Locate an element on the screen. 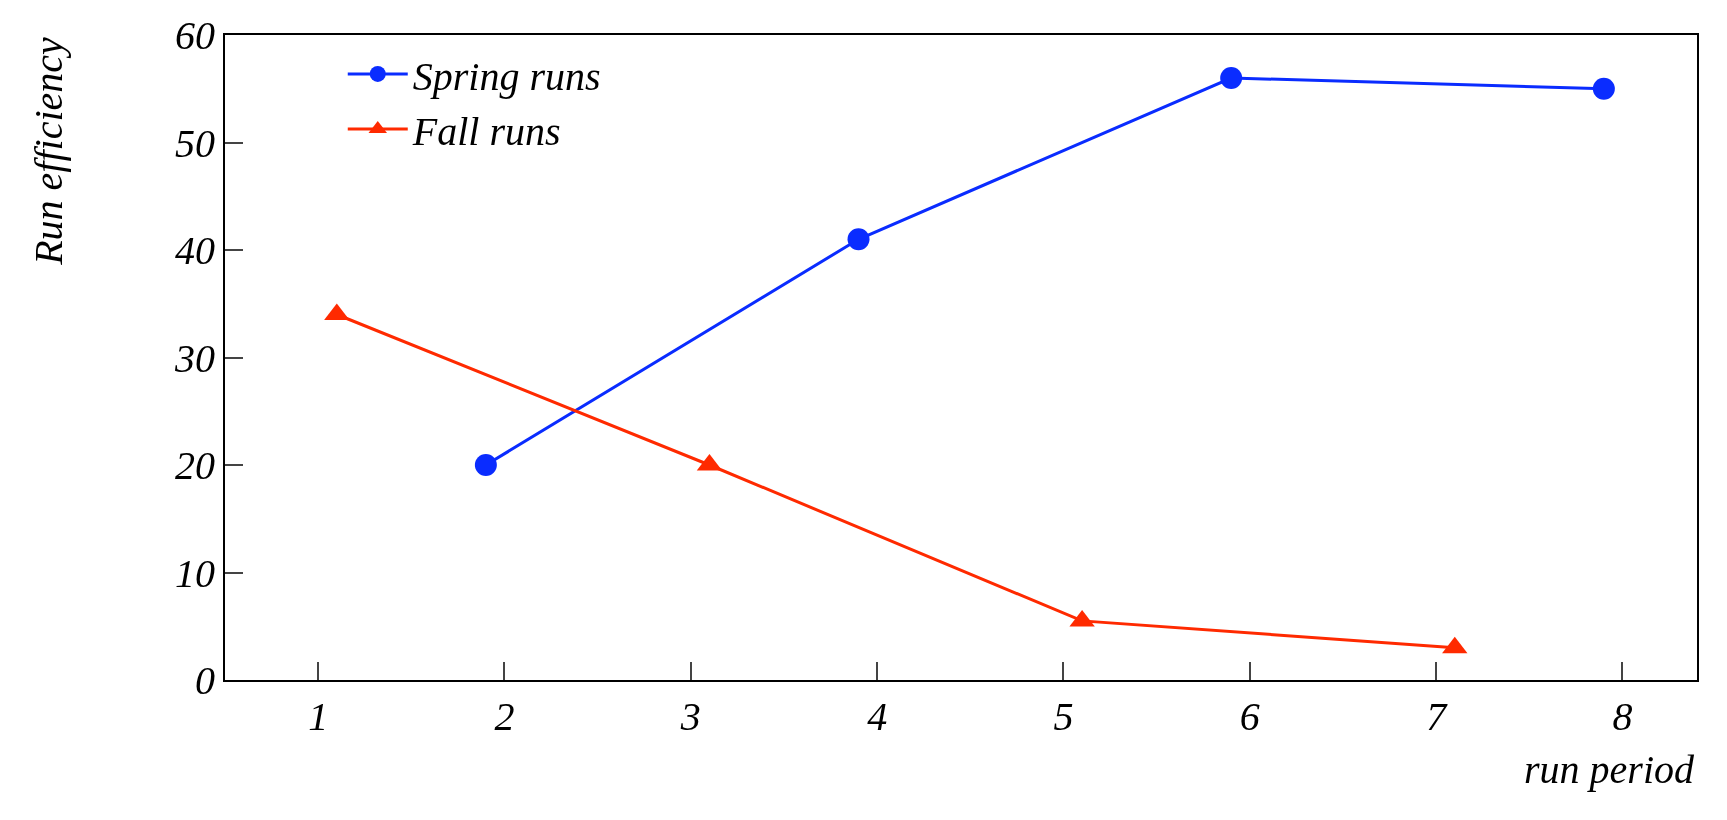  y-tick-label: 30 is located at coordinates (194, 358).